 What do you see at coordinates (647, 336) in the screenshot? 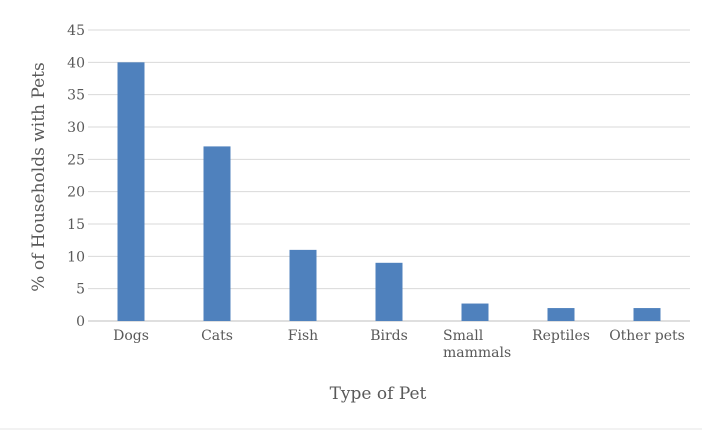
I see `x-category-label: Other pets` at bounding box center [647, 336].